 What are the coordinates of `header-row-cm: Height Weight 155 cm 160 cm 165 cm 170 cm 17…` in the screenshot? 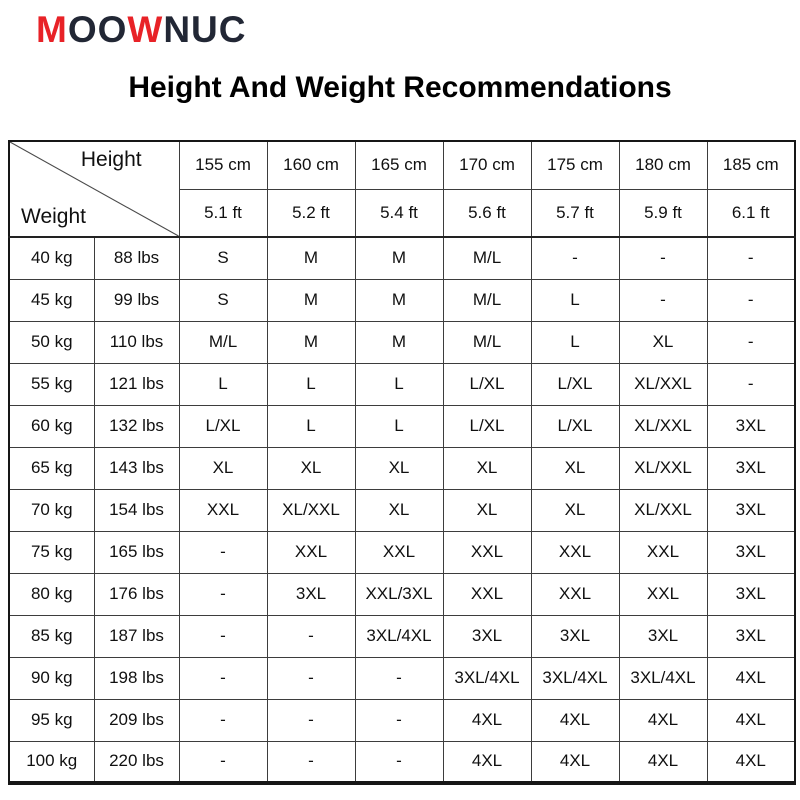 It's located at (402, 189).